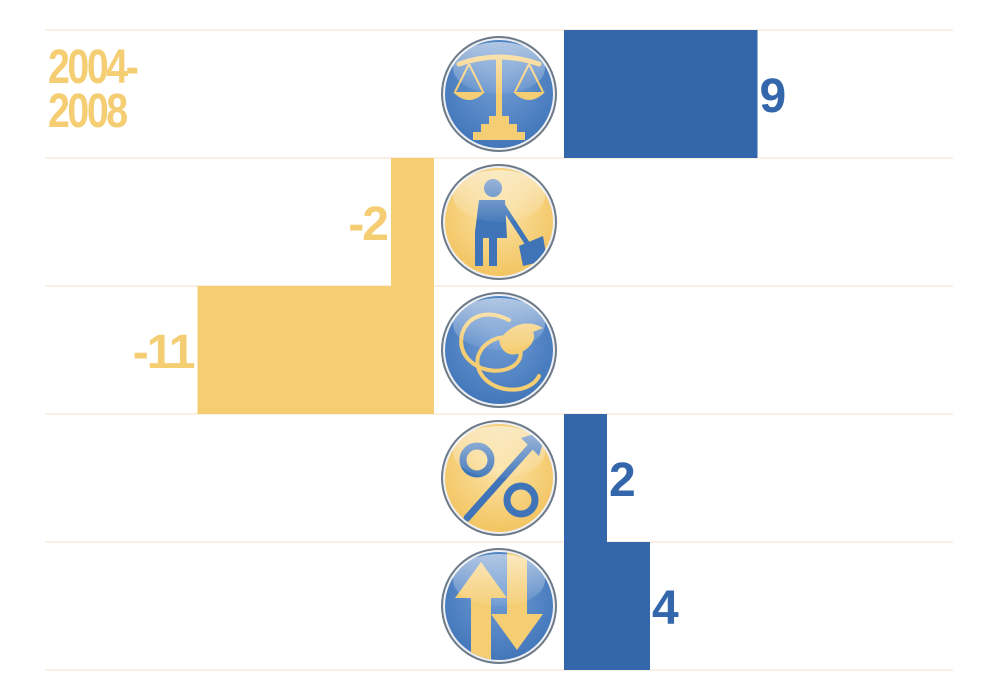  What do you see at coordinates (499, 478) in the screenshot?
I see `percent-arrow-icon` at bounding box center [499, 478].